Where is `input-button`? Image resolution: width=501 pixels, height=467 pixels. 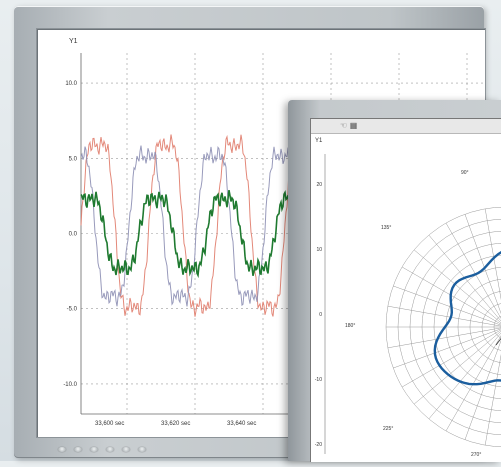
input-button is located at coordinates (142, 449).